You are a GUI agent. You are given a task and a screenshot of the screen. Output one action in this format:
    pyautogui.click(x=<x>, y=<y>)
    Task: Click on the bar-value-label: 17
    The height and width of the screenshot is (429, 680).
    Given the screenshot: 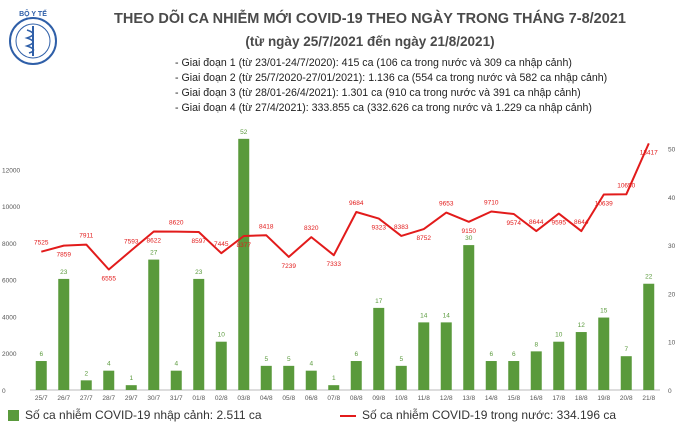 What is the action you would take?
    pyautogui.click(x=379, y=301)
    